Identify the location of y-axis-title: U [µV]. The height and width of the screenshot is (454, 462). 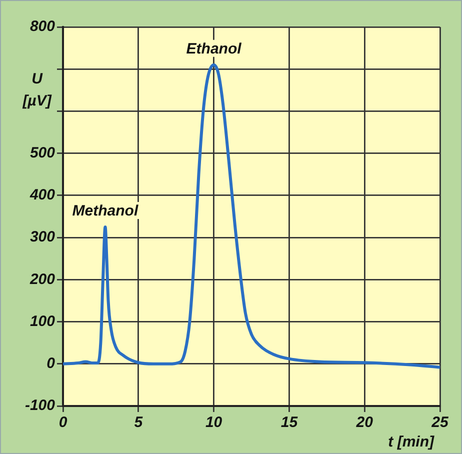
(37, 90).